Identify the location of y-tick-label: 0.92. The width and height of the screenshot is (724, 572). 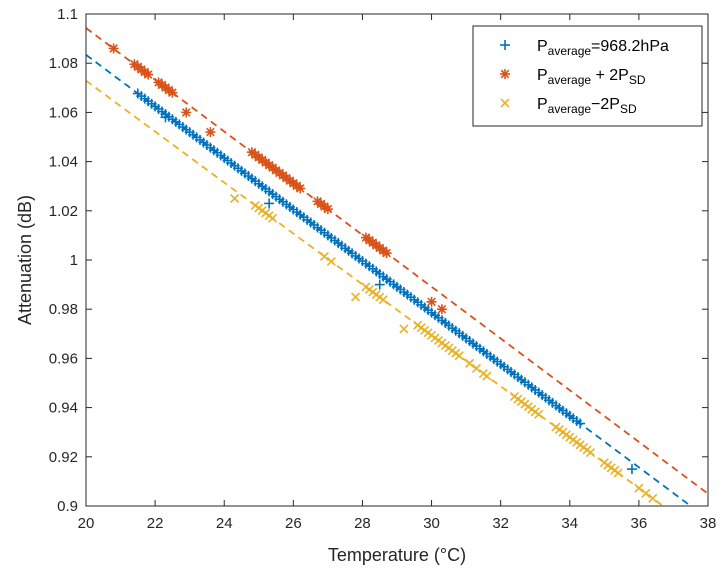
(63, 457).